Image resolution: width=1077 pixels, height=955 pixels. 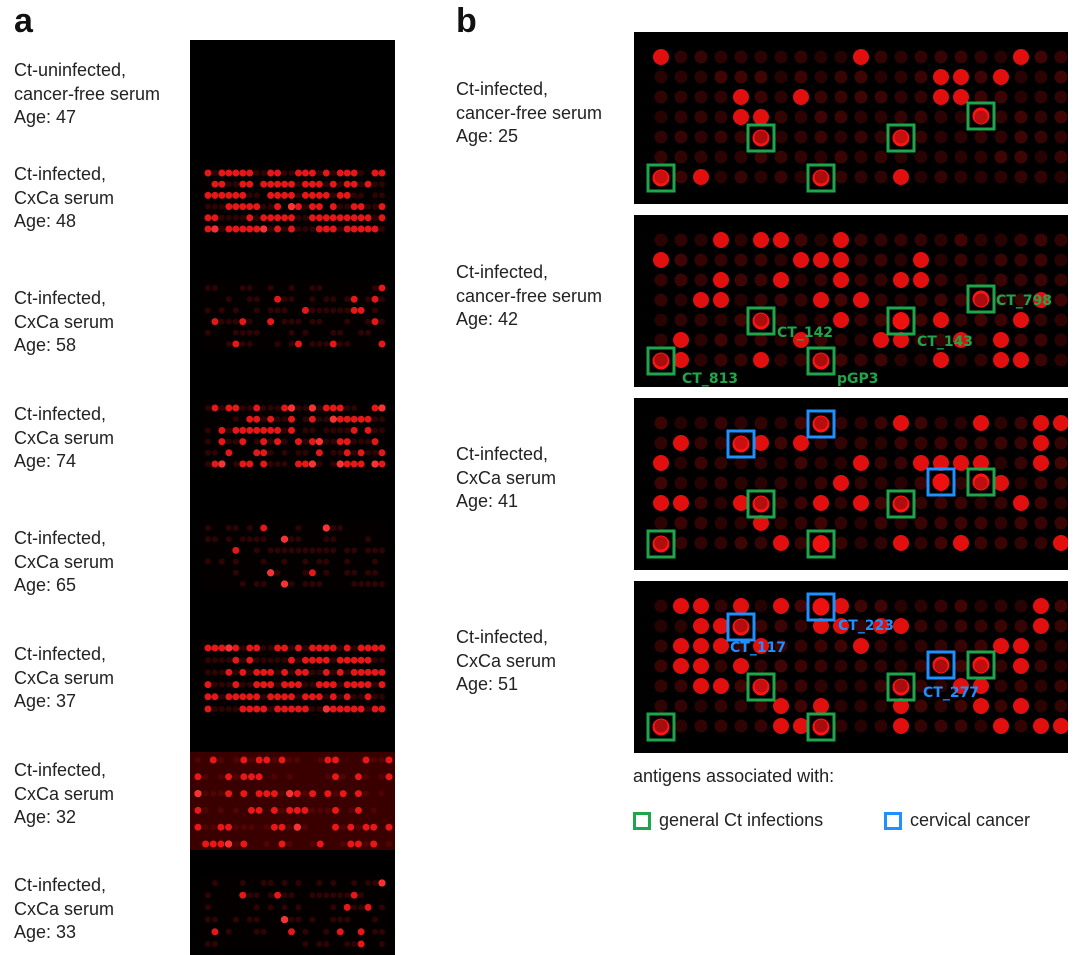 What do you see at coordinates (487, 684) in the screenshot?
I see `label-line: Age: 51` at bounding box center [487, 684].